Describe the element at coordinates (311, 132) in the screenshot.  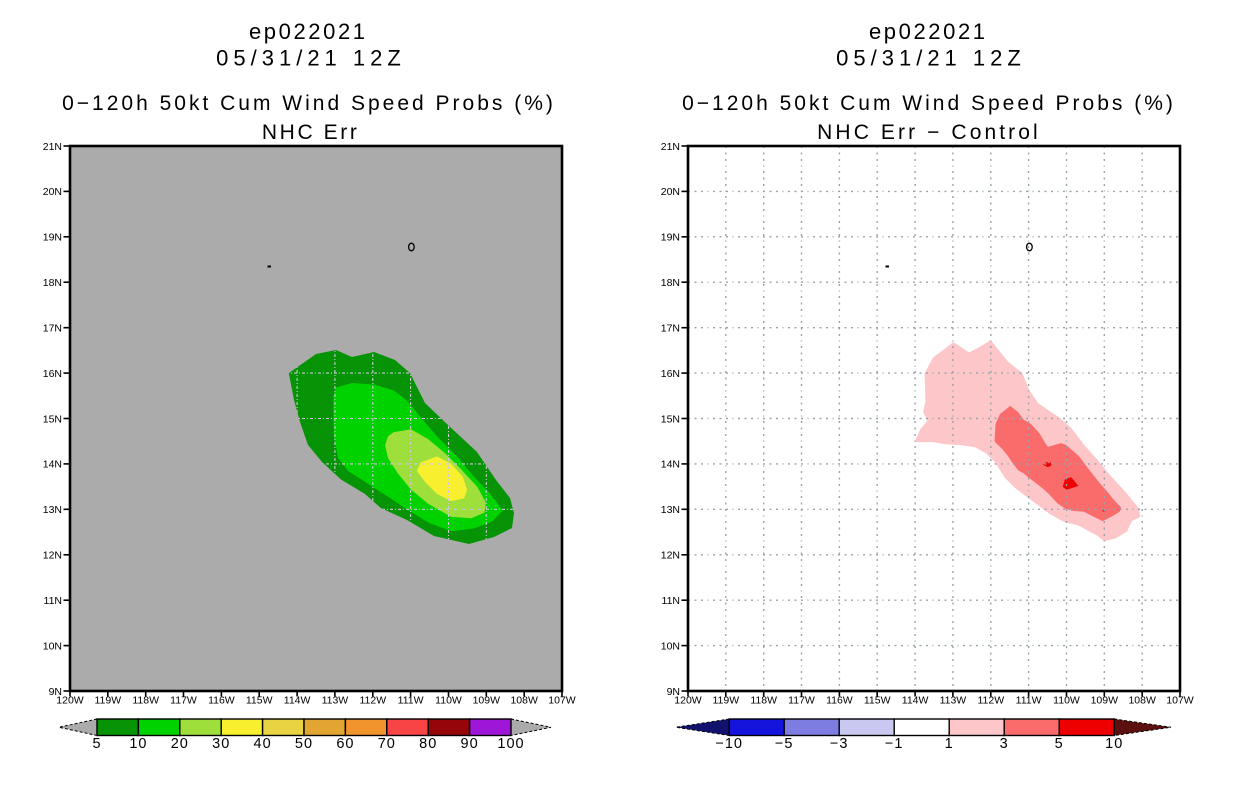
I see `svg-text: NHC Err` at that location.